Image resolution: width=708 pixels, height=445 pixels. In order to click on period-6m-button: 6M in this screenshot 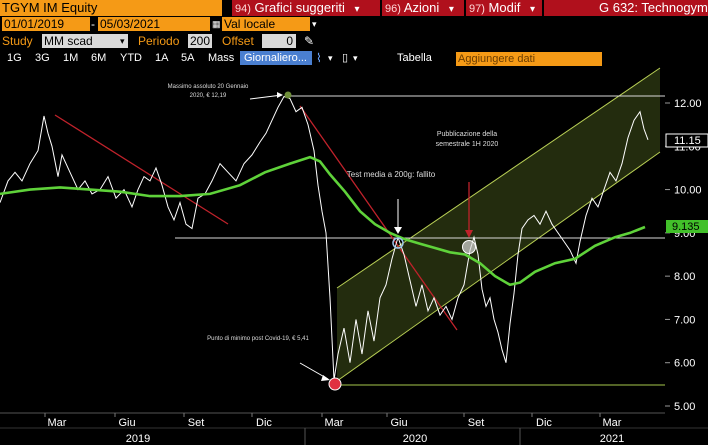, I will do `click(99, 58)`.